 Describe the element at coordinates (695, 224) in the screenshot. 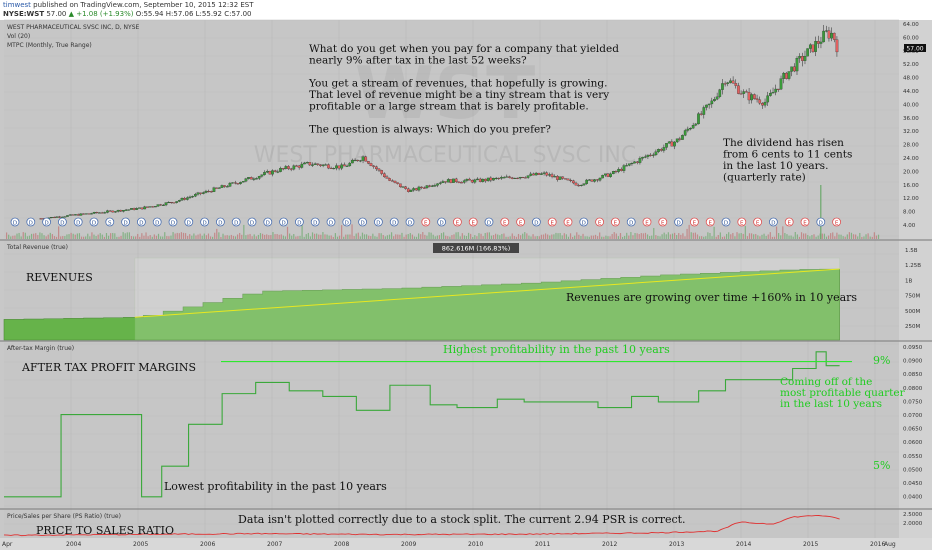

I see `event-marker-label: E` at that location.